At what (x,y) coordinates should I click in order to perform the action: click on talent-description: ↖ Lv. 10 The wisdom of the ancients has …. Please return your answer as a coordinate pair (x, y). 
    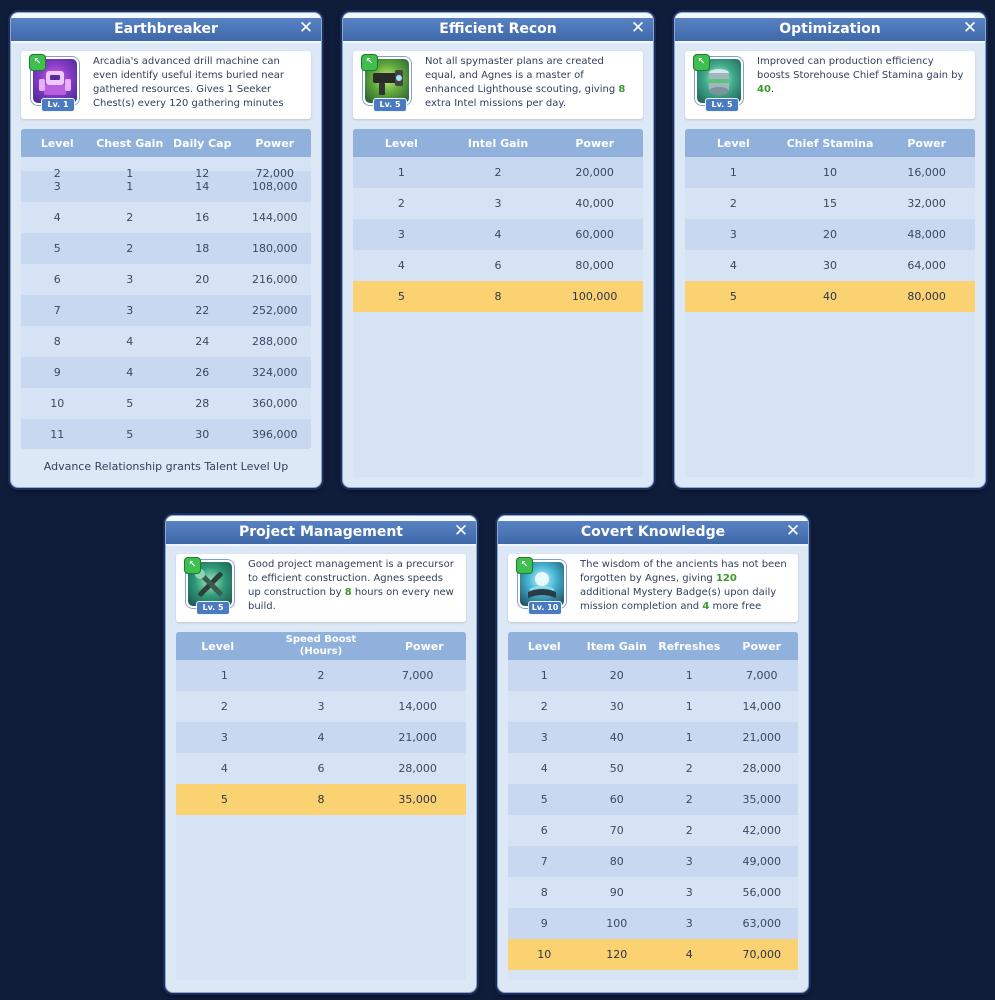
    Looking at the image, I should click on (653, 588).